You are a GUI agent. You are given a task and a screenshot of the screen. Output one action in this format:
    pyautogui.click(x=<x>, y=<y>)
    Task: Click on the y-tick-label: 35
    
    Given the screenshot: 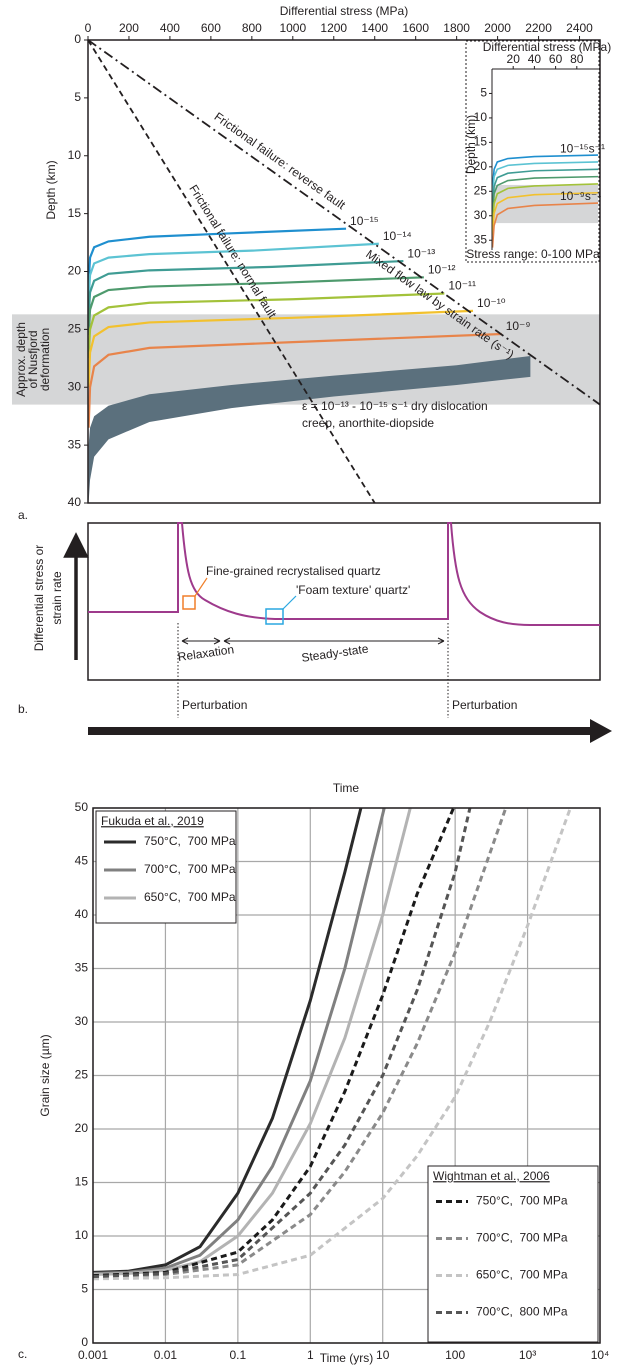 What is the action you would take?
    pyautogui.click(x=75, y=444)
    